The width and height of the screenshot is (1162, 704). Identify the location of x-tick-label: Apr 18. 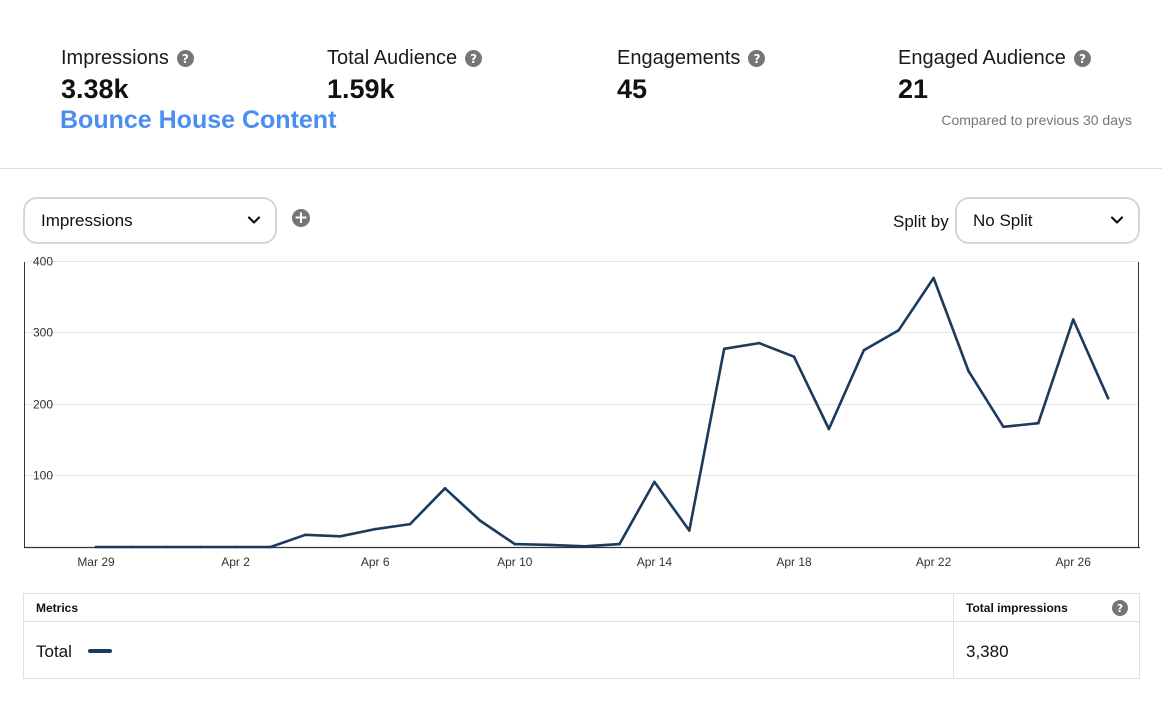
(794, 562).